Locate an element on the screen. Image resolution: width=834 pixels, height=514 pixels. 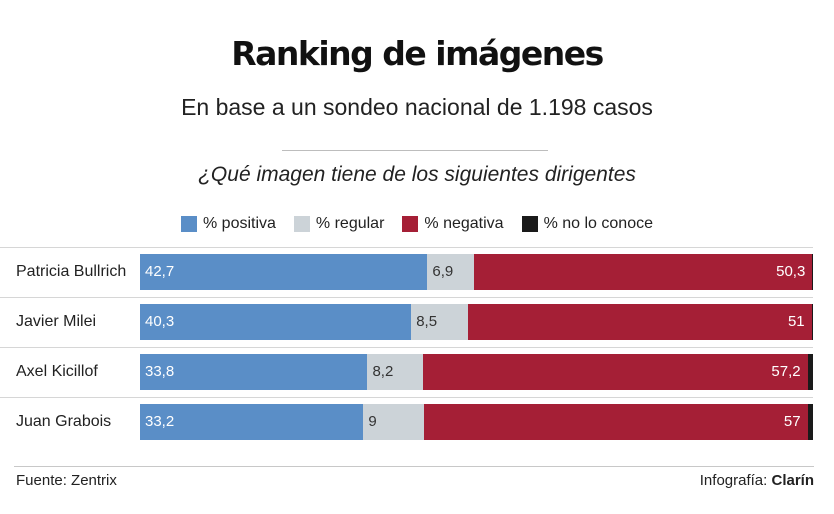
bar-positiva-javier-milei is located at coordinates (276, 322).